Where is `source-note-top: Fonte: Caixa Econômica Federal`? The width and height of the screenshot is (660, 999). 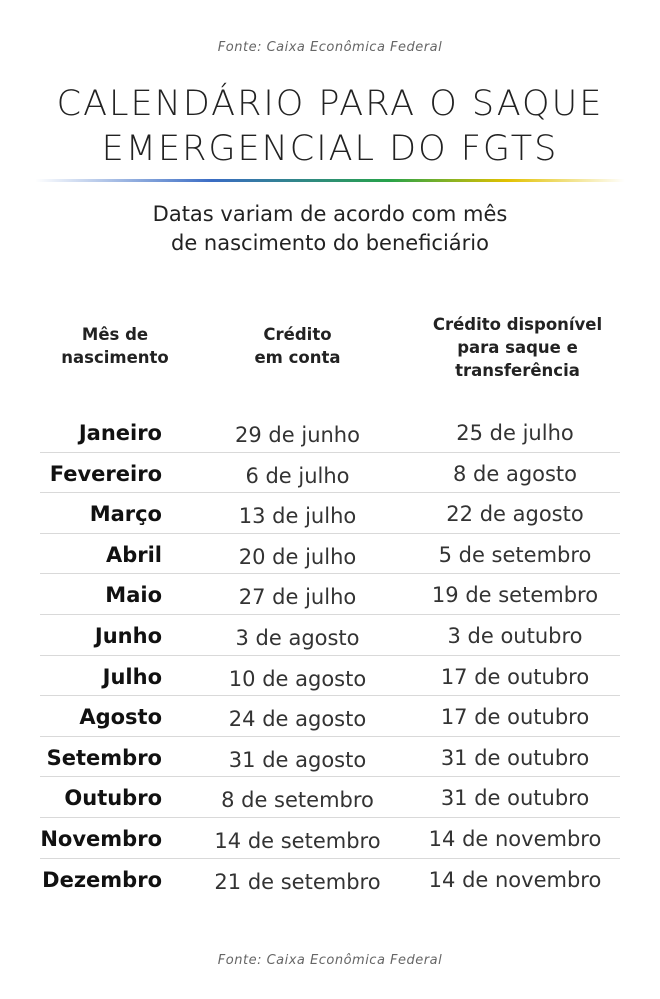
source-note-top: Fonte: Caixa Econômica Federal is located at coordinates (330, 47).